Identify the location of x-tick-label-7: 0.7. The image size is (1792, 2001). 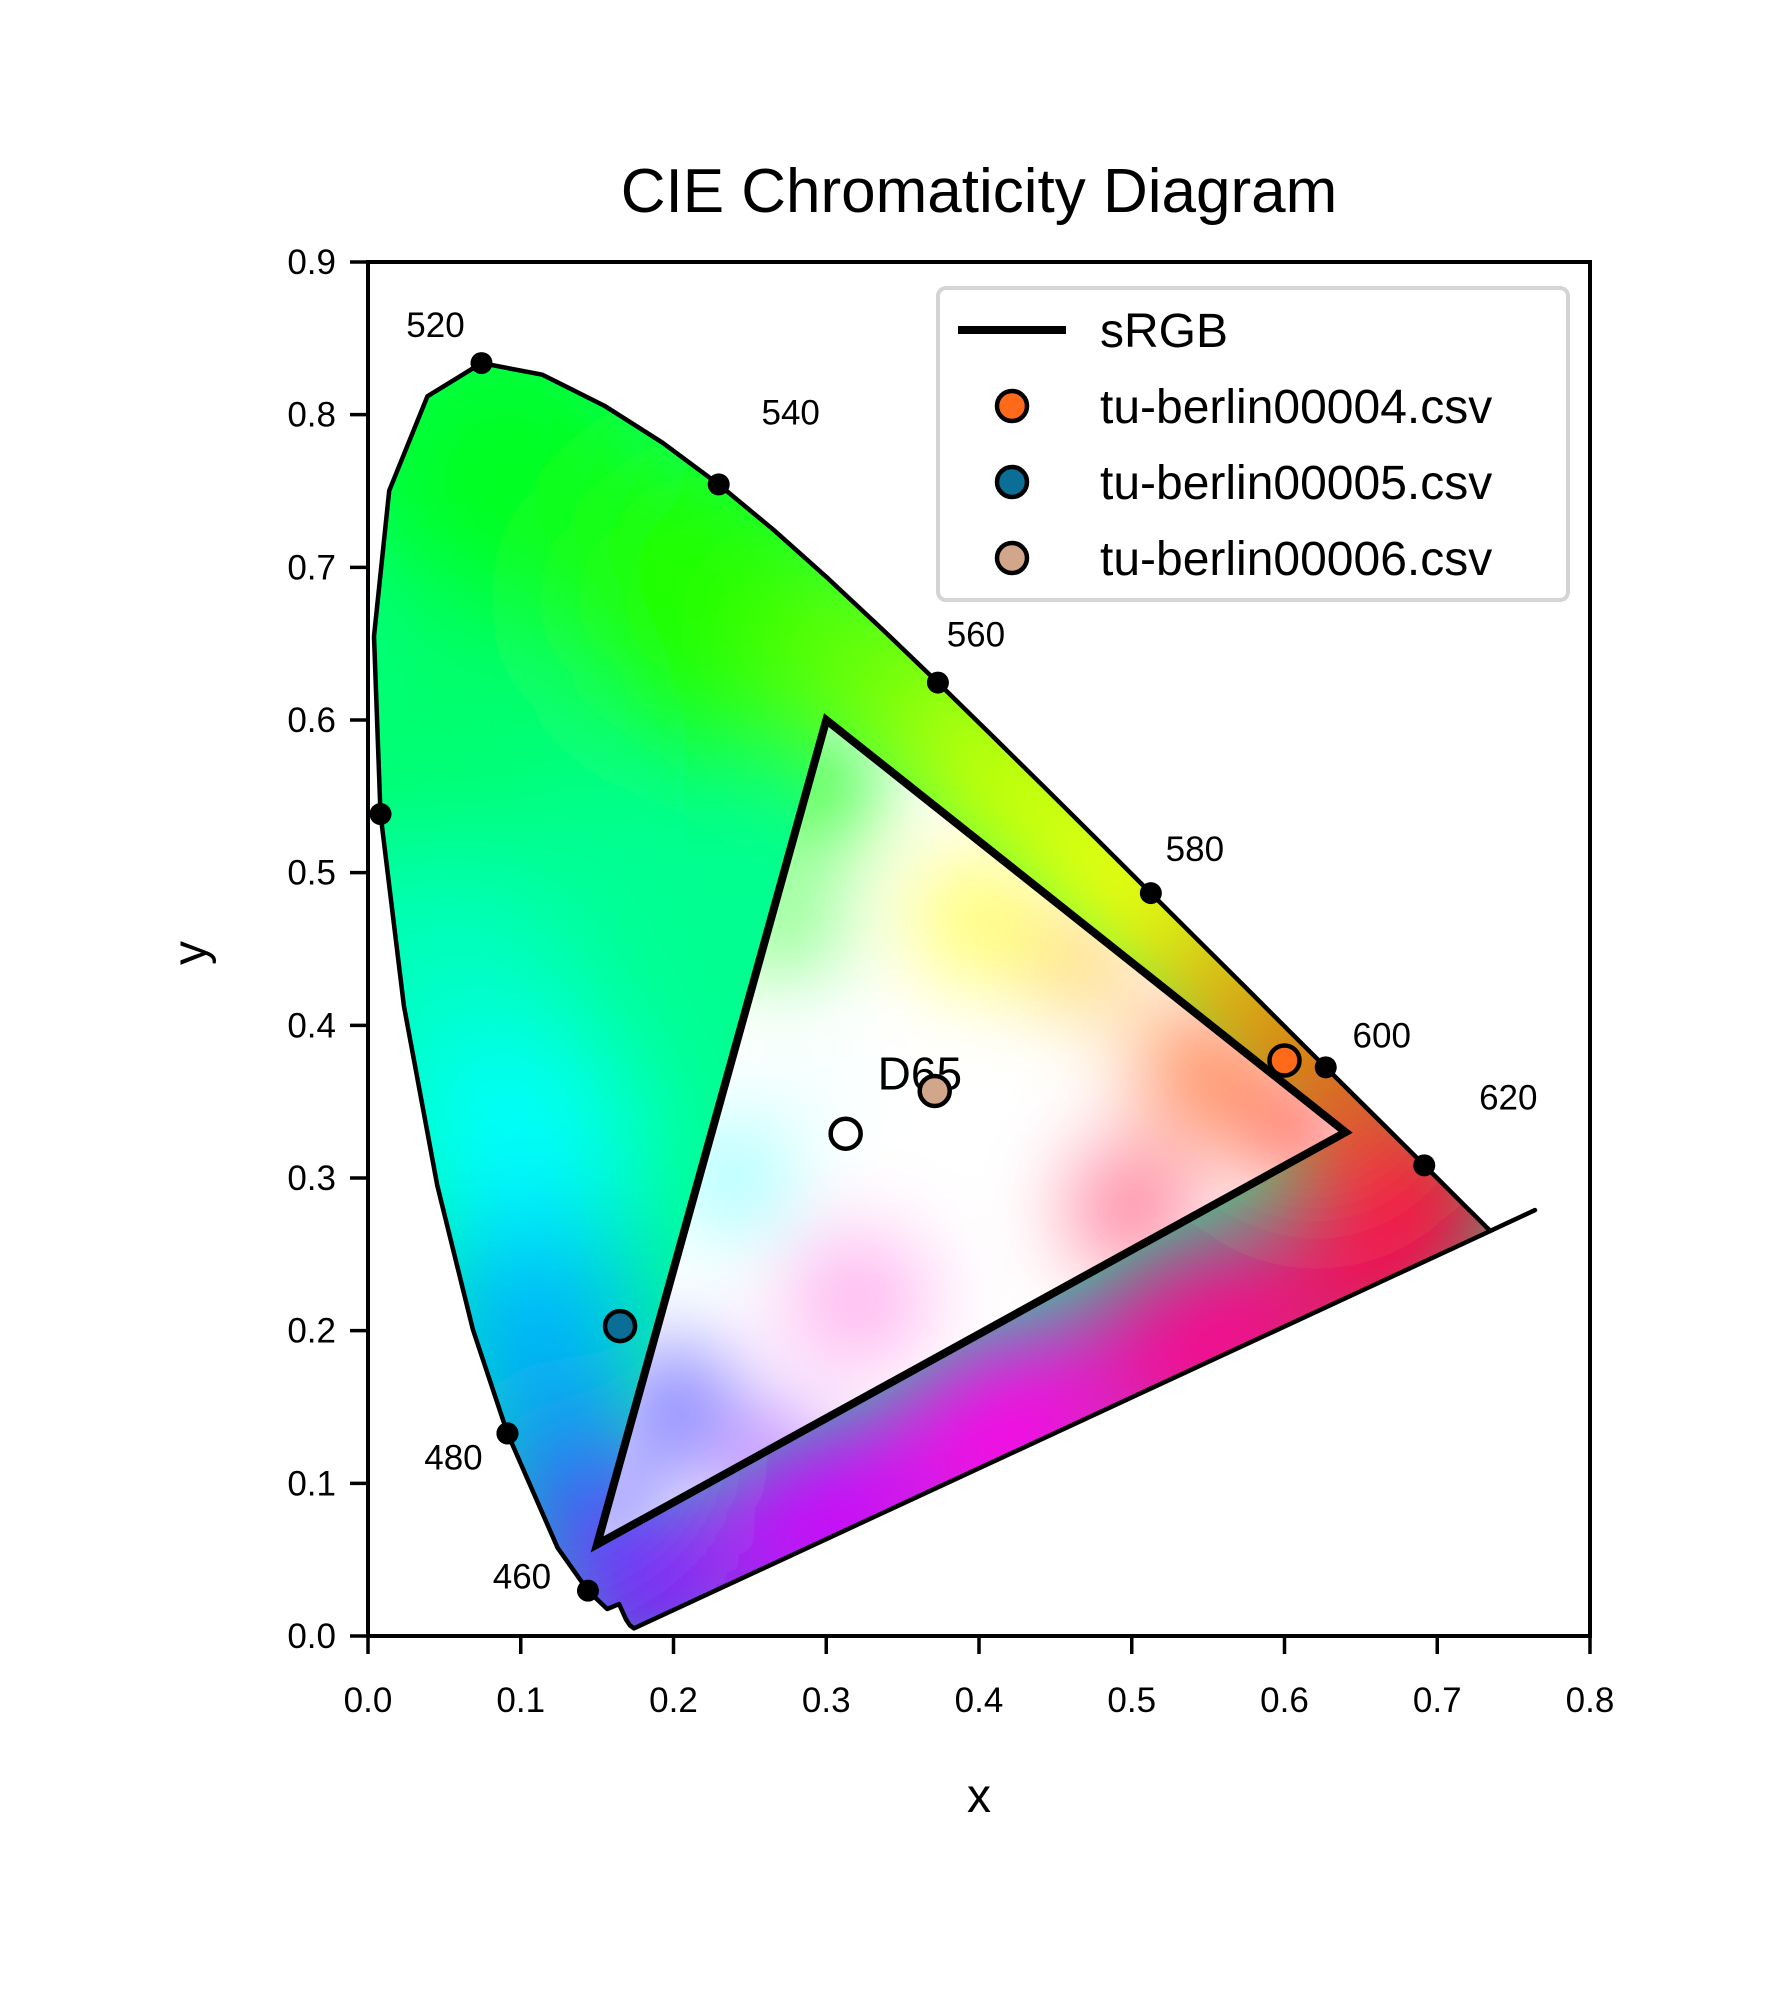
(1437, 1700).